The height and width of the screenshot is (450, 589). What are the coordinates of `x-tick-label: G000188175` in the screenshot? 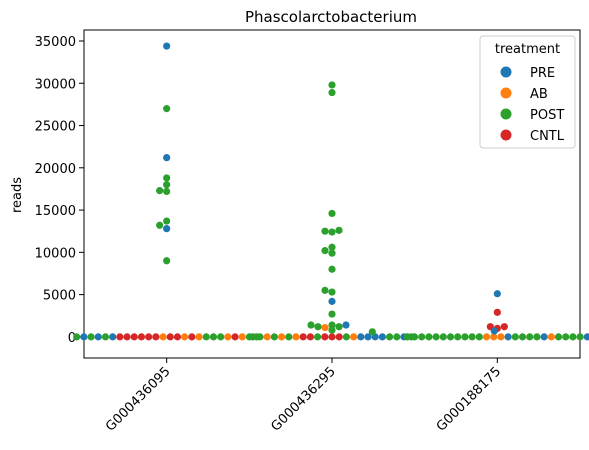 It's located at (469, 399).